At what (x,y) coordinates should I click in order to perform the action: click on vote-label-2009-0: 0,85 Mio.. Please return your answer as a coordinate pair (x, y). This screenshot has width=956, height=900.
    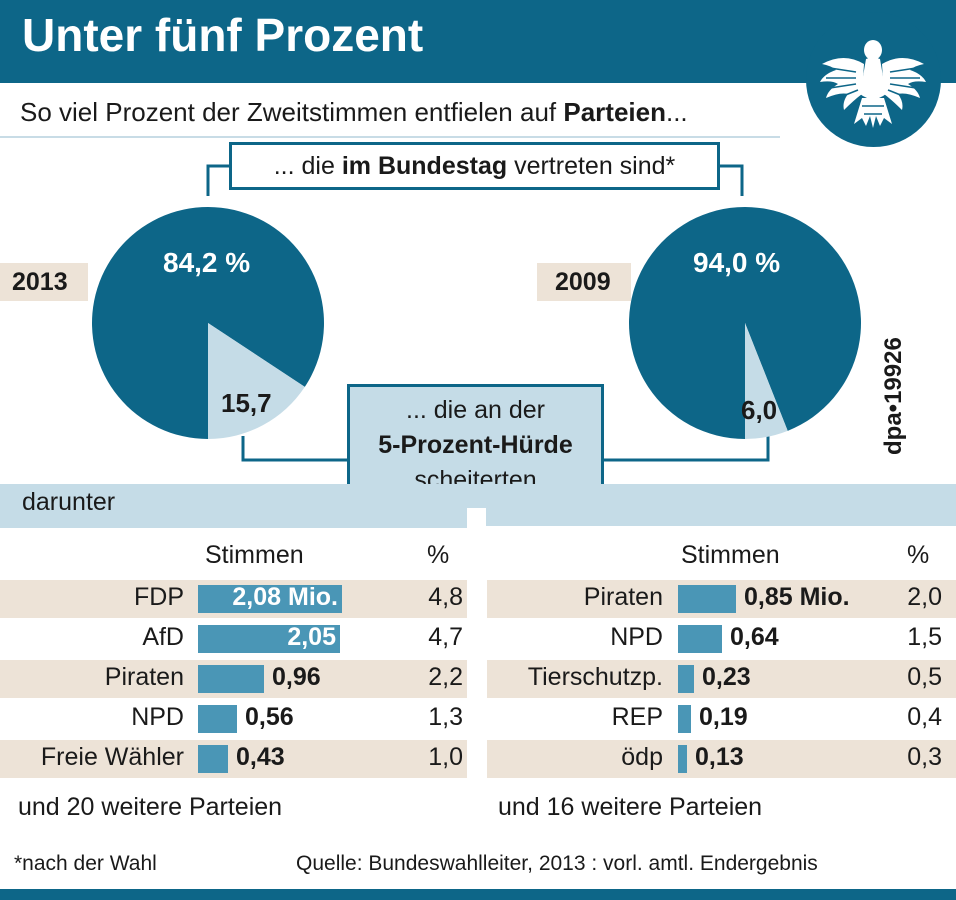
    Looking at the image, I should click on (797, 597).